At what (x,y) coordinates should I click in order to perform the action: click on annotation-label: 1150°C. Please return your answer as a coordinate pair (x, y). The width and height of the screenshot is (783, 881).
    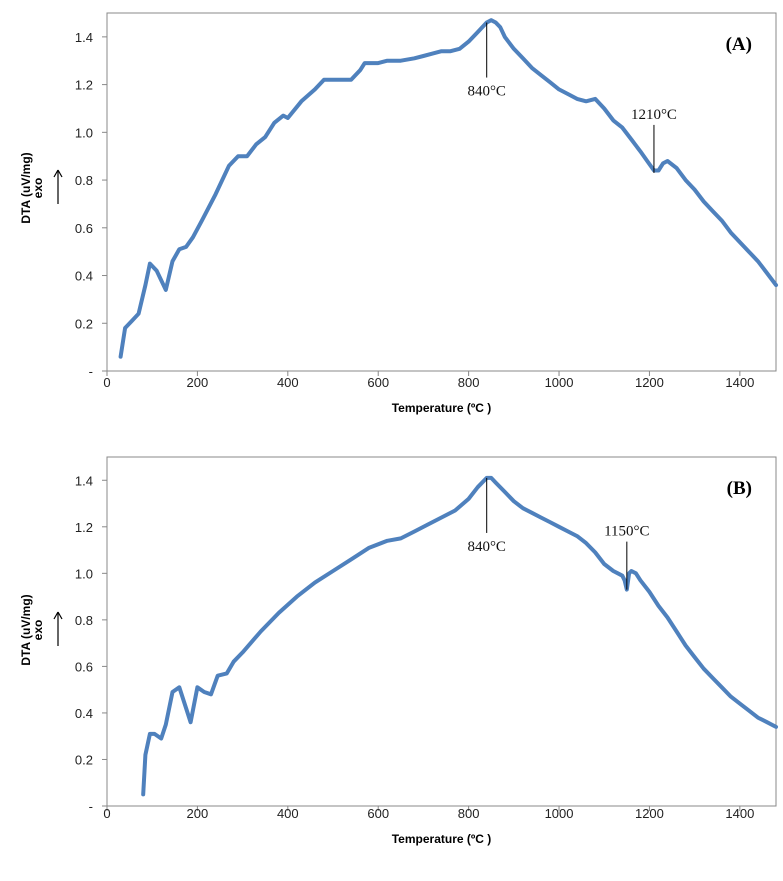
    Looking at the image, I should click on (626, 532).